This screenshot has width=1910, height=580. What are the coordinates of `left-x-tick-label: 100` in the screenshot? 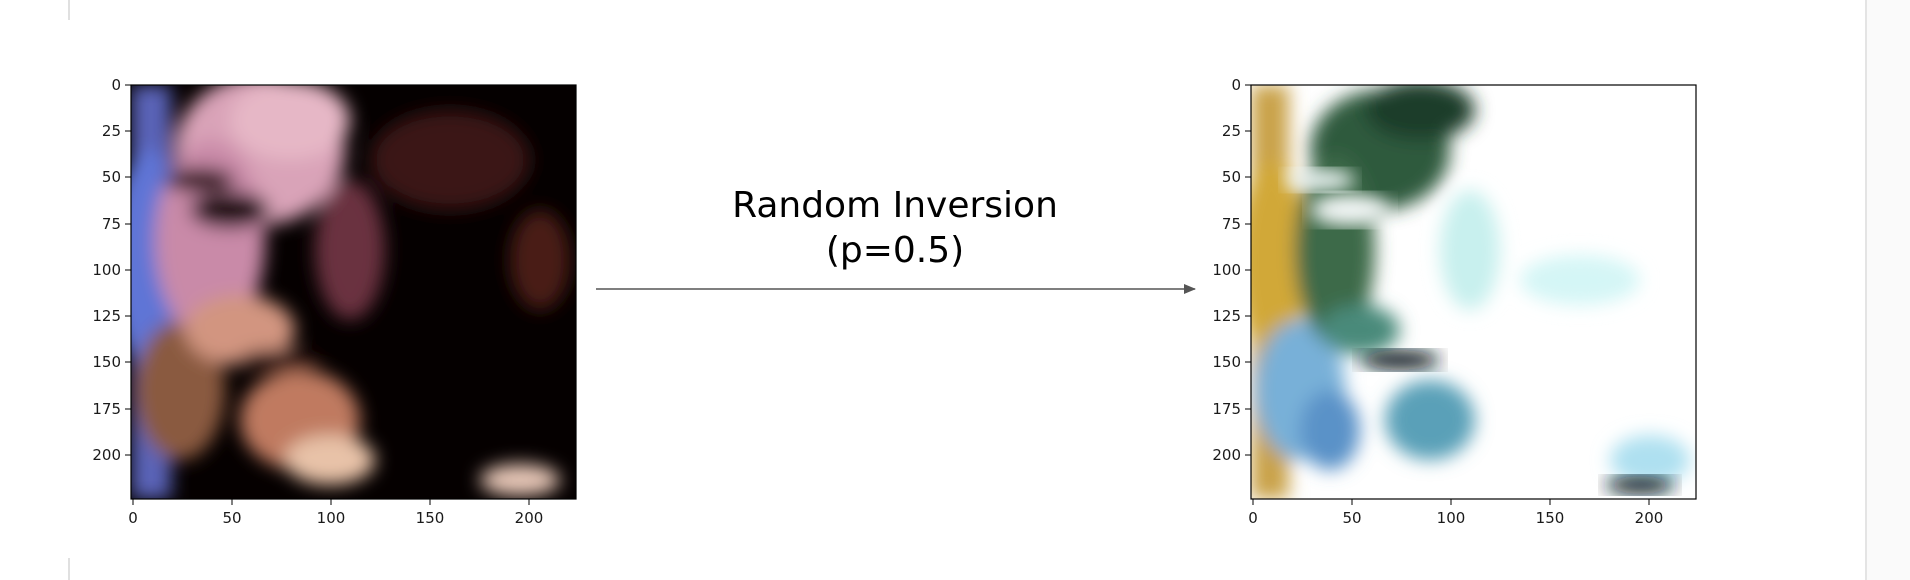 It's located at (331, 518).